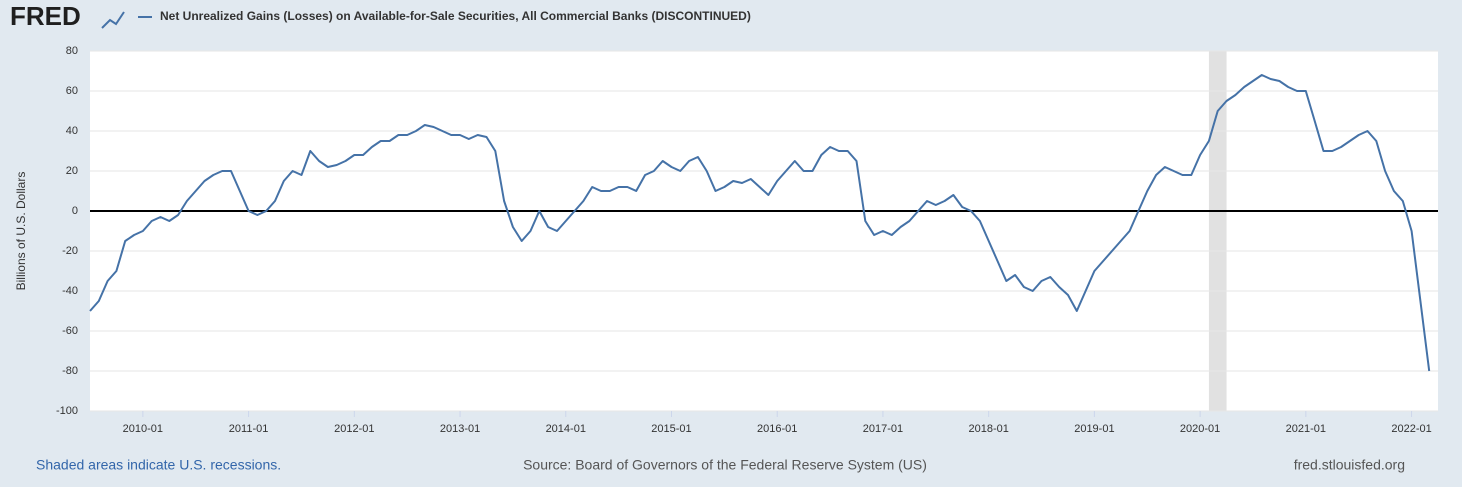  What do you see at coordinates (249, 429) in the screenshot?
I see `x-tick-label: 2011-01` at bounding box center [249, 429].